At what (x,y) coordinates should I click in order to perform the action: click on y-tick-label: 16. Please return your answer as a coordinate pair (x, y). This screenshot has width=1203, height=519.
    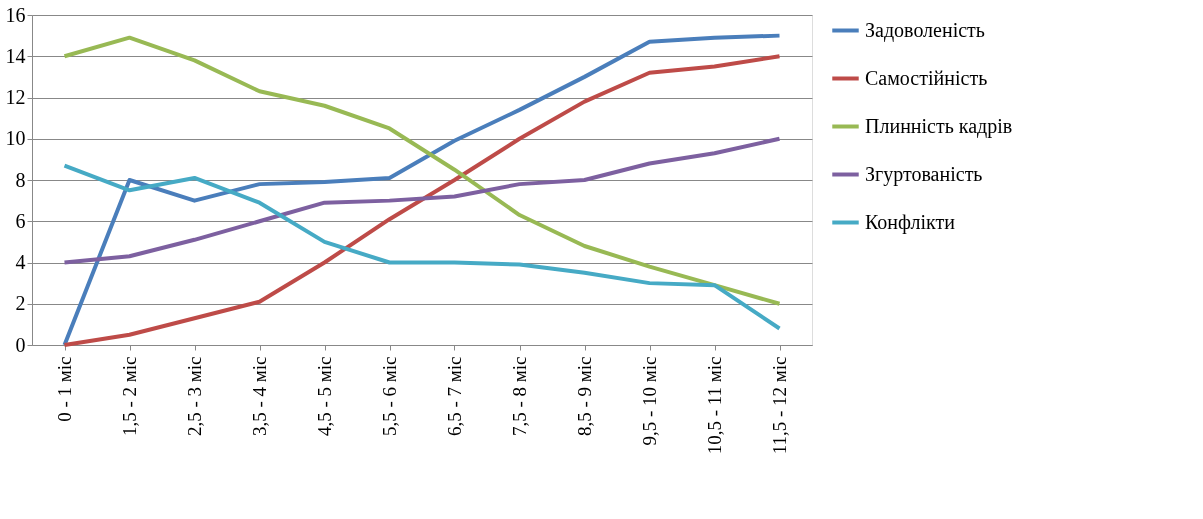
    Looking at the image, I should click on (15, 14).